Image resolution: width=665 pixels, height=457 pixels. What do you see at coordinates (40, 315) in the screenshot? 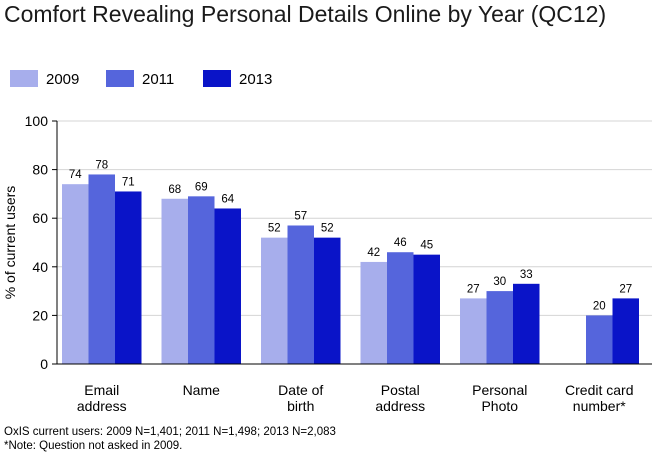
I see `y-tick-label: 20` at bounding box center [40, 315].